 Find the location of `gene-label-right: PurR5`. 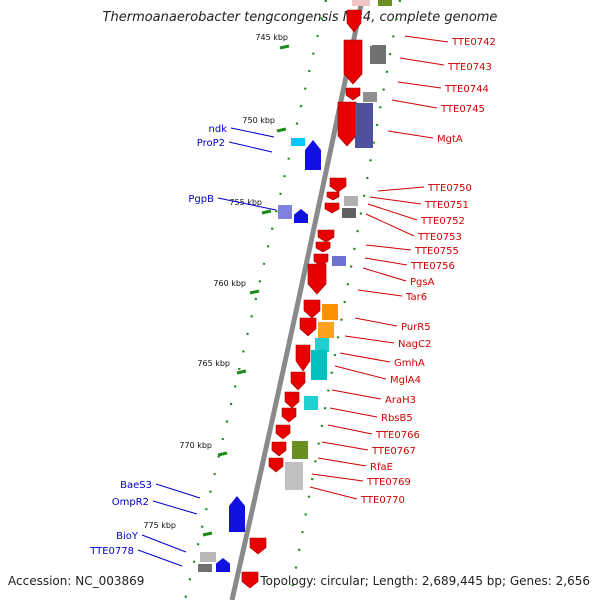

gene-label-right: PurR5 is located at coordinates (416, 327).